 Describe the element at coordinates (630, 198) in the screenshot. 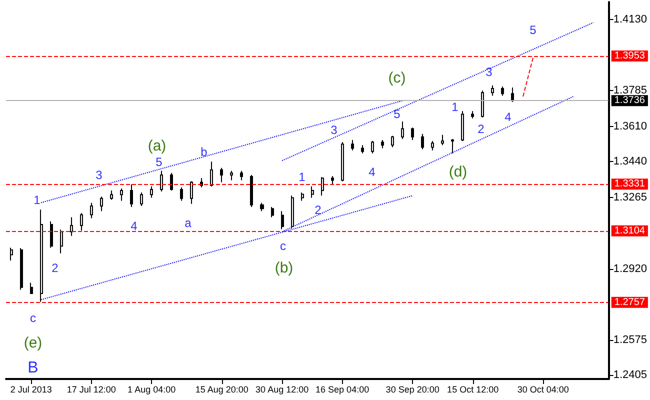

I see `y-tick-label: 1.3265` at that location.